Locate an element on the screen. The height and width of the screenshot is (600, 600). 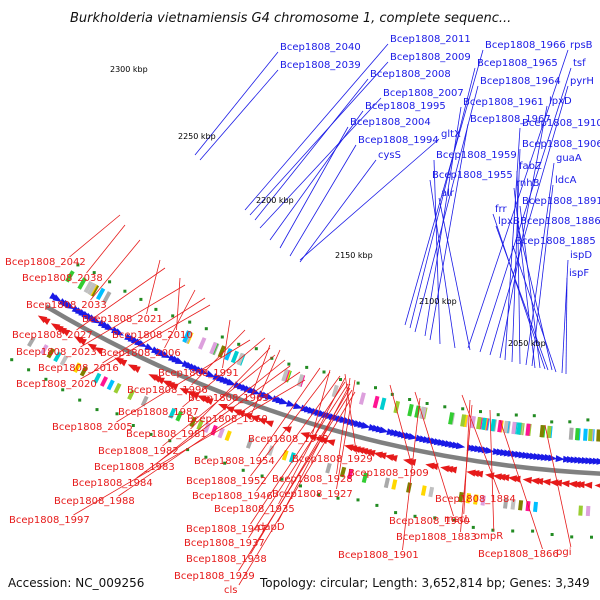
forward-gene-label: Bcep1808_1995 is located at coordinates (405, 106).